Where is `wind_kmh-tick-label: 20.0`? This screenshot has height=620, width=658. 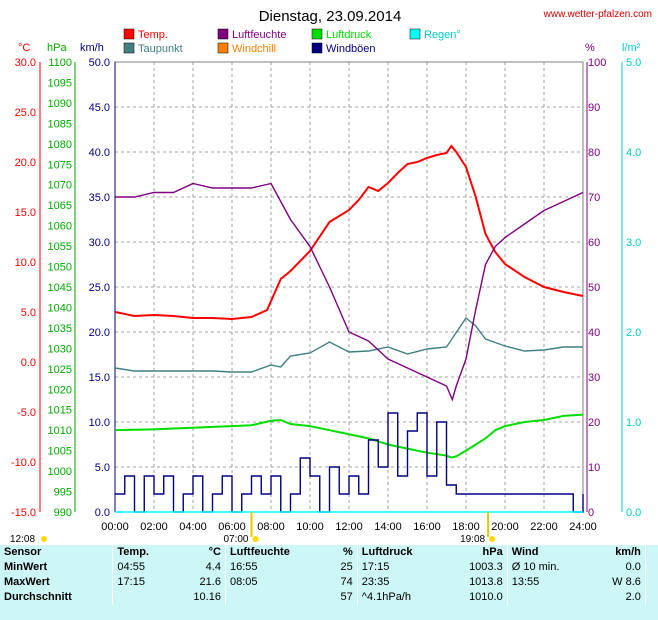
wind_kmh-tick-label: 20.0 is located at coordinates (99, 333).